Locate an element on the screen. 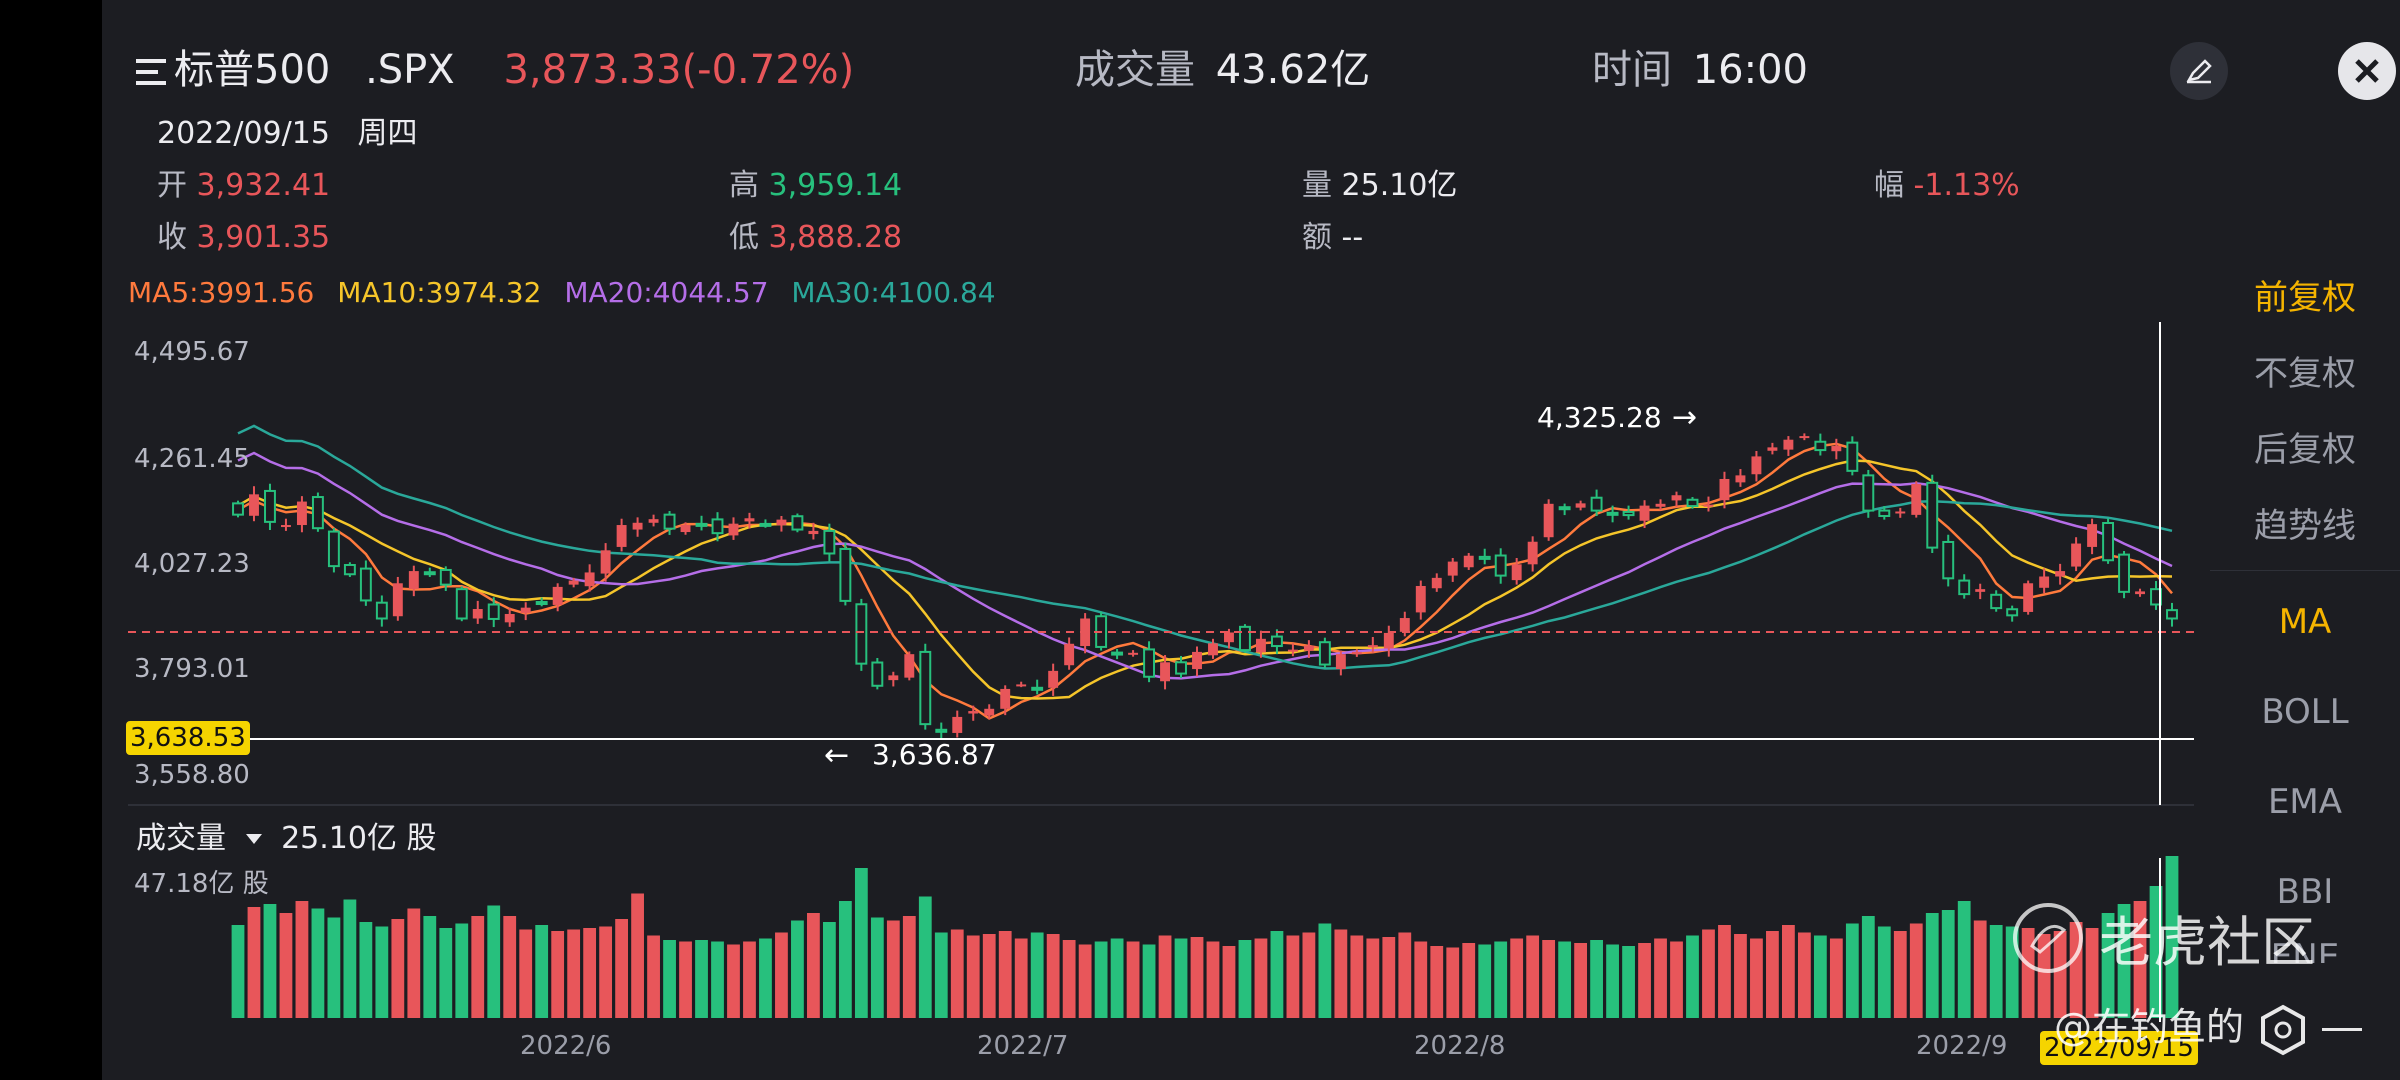 The height and width of the screenshot is (1080, 2400). header-title-group: 标普500 .SPX 3,873.33(-0.72%) is located at coordinates (495, 70).